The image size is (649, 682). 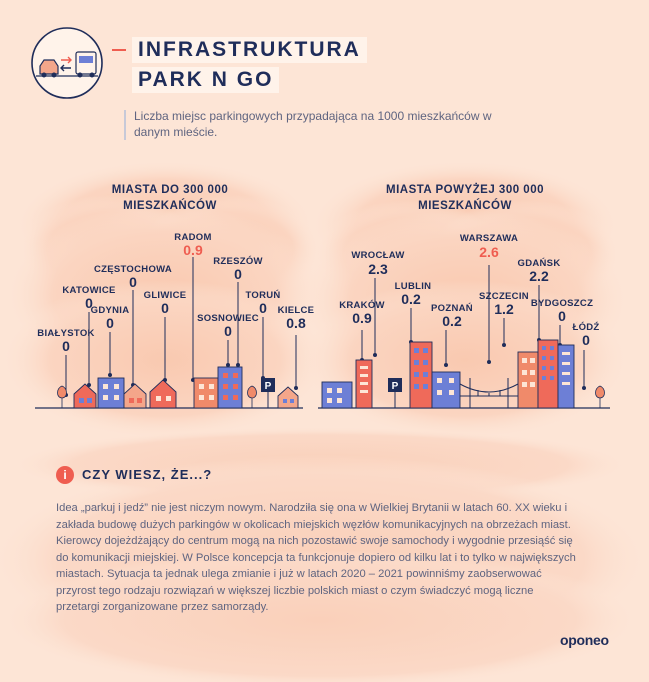 What do you see at coordinates (147, 474) in the screenshot?
I see `fact-title: CZY WIESZ, ŻE...?` at bounding box center [147, 474].